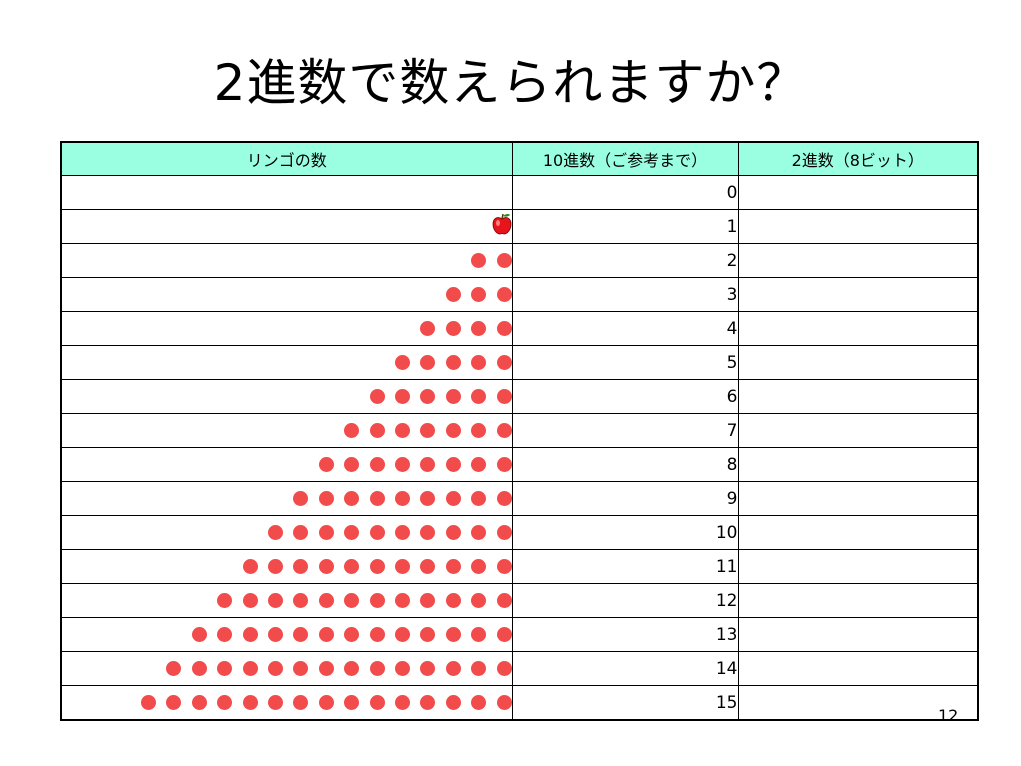 Image resolution: width=1021 pixels, height=766 pixels. Describe the element at coordinates (948, 715) in the screenshot. I see `page-number: 12` at that location.